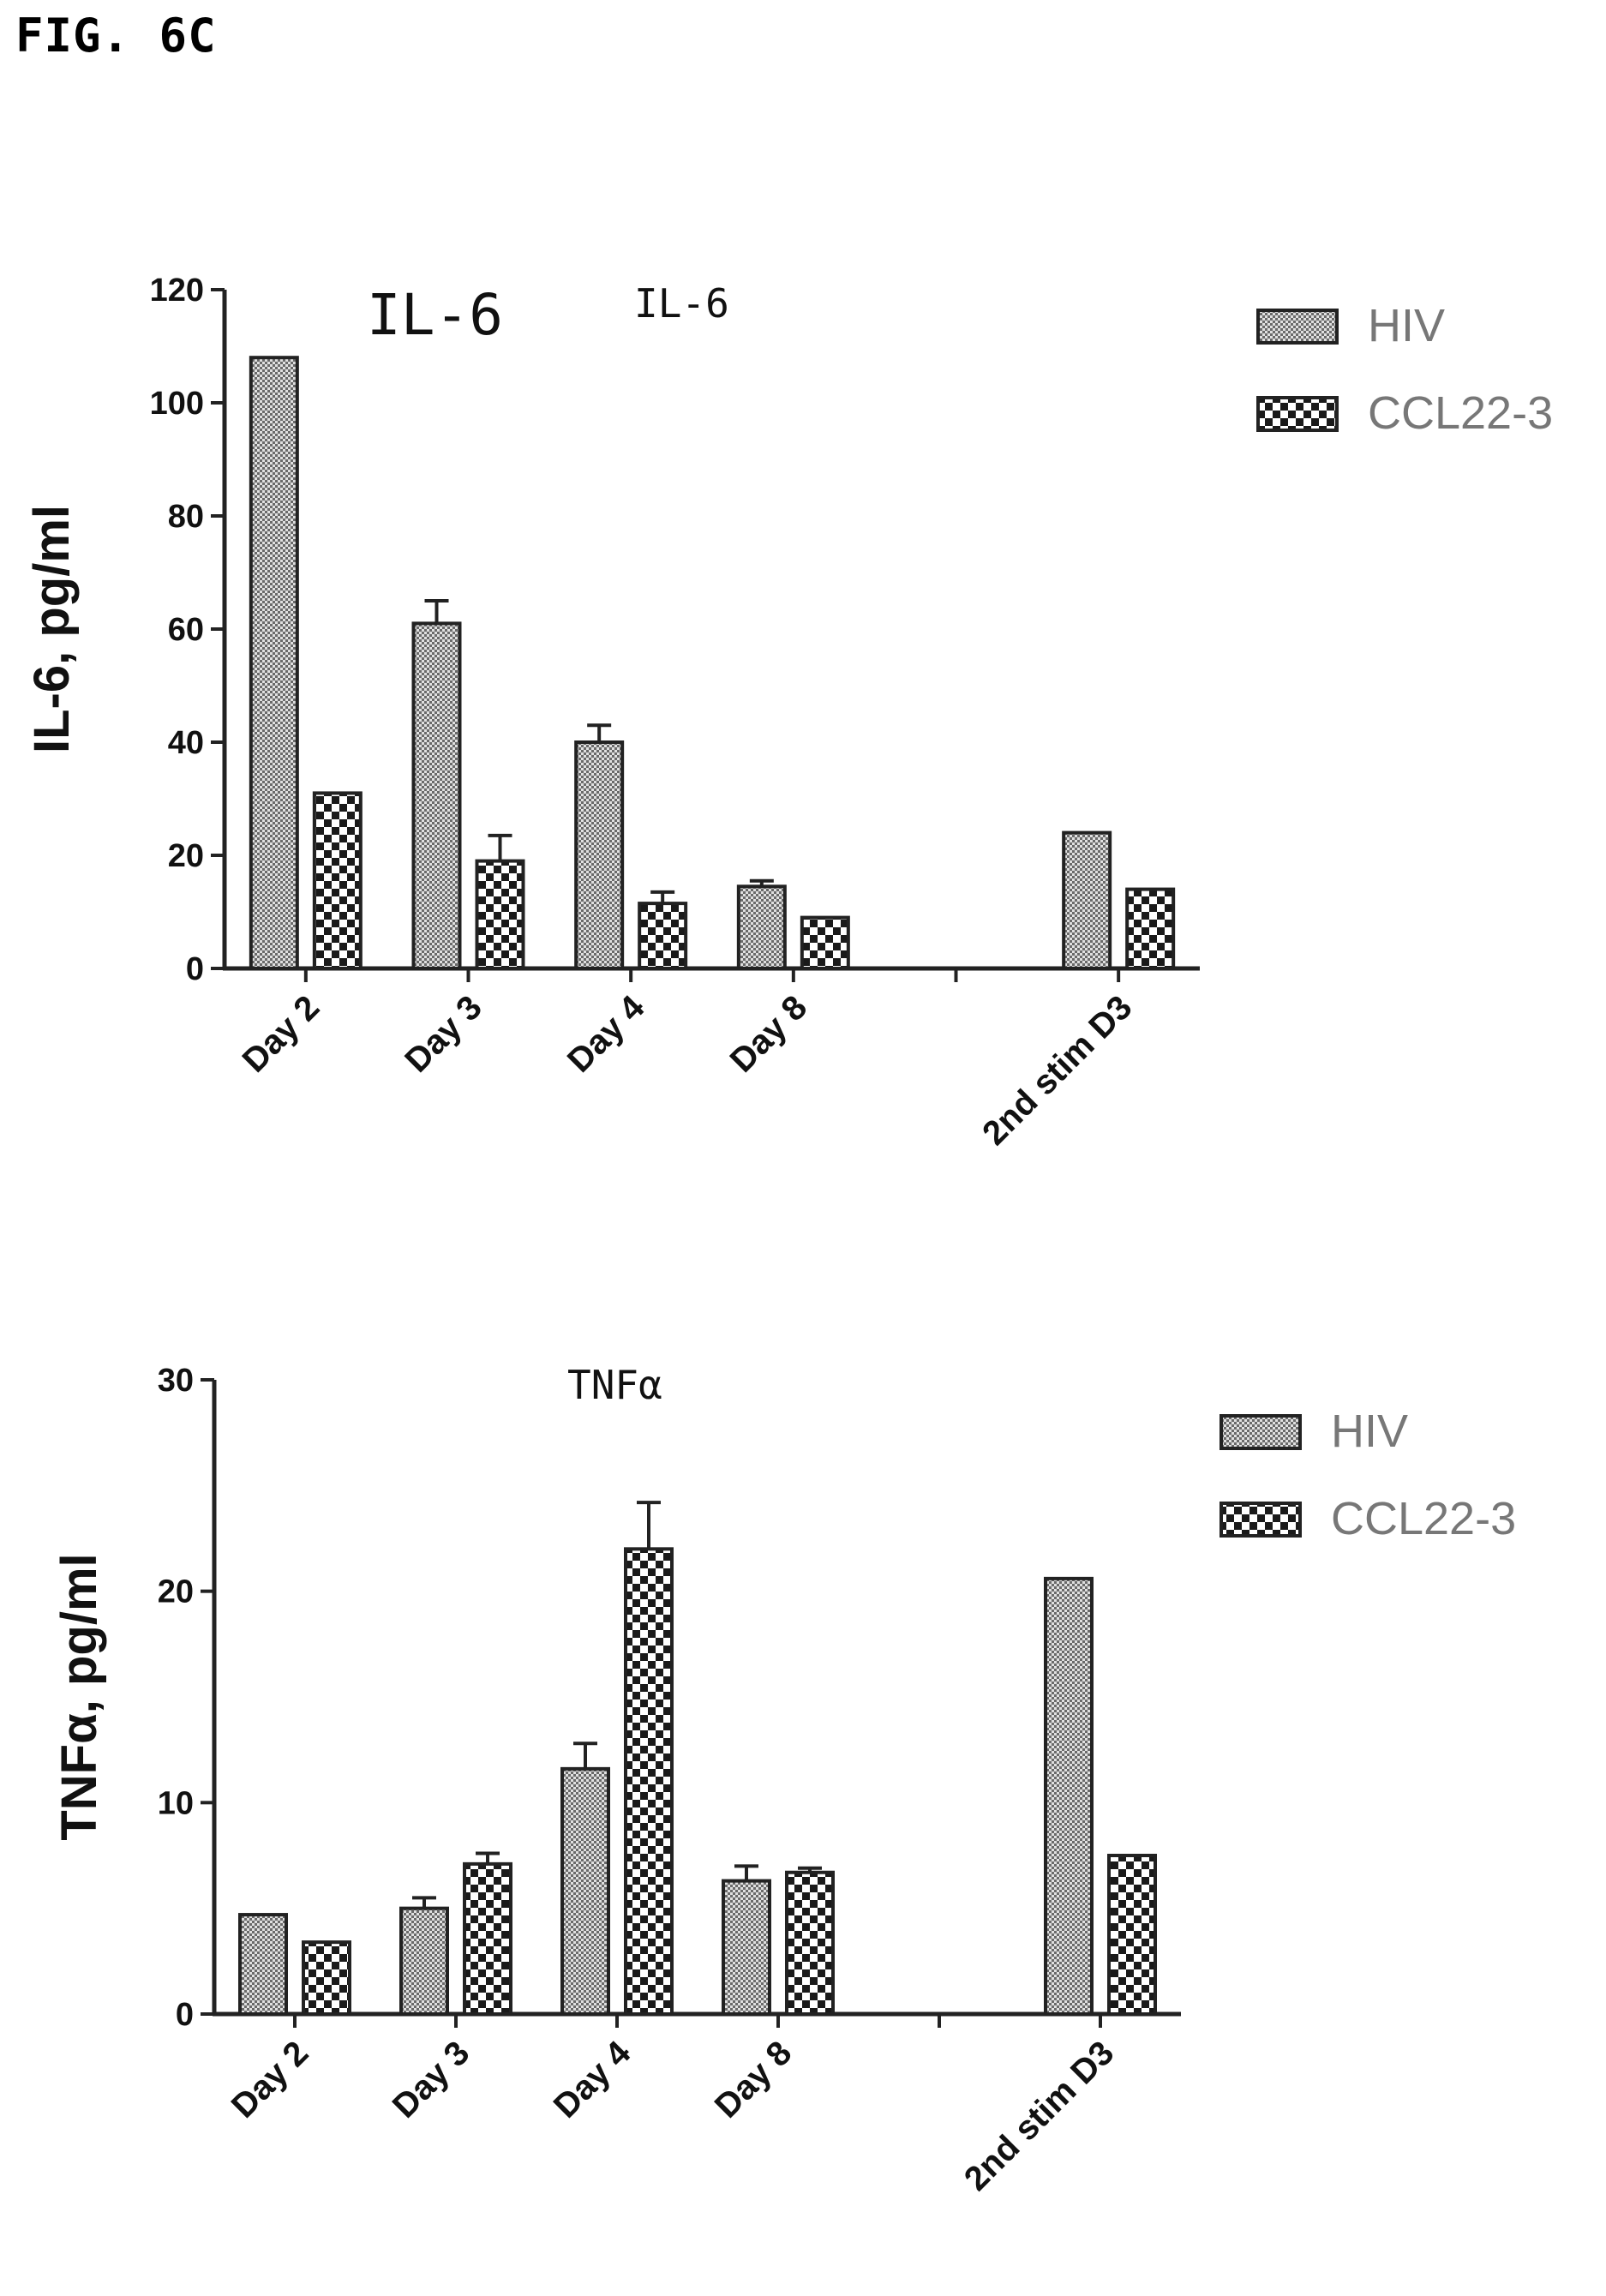 Image resolution: width=1606 pixels, height=2296 pixels. I want to click on y-tick-label: 30, so click(176, 1381).